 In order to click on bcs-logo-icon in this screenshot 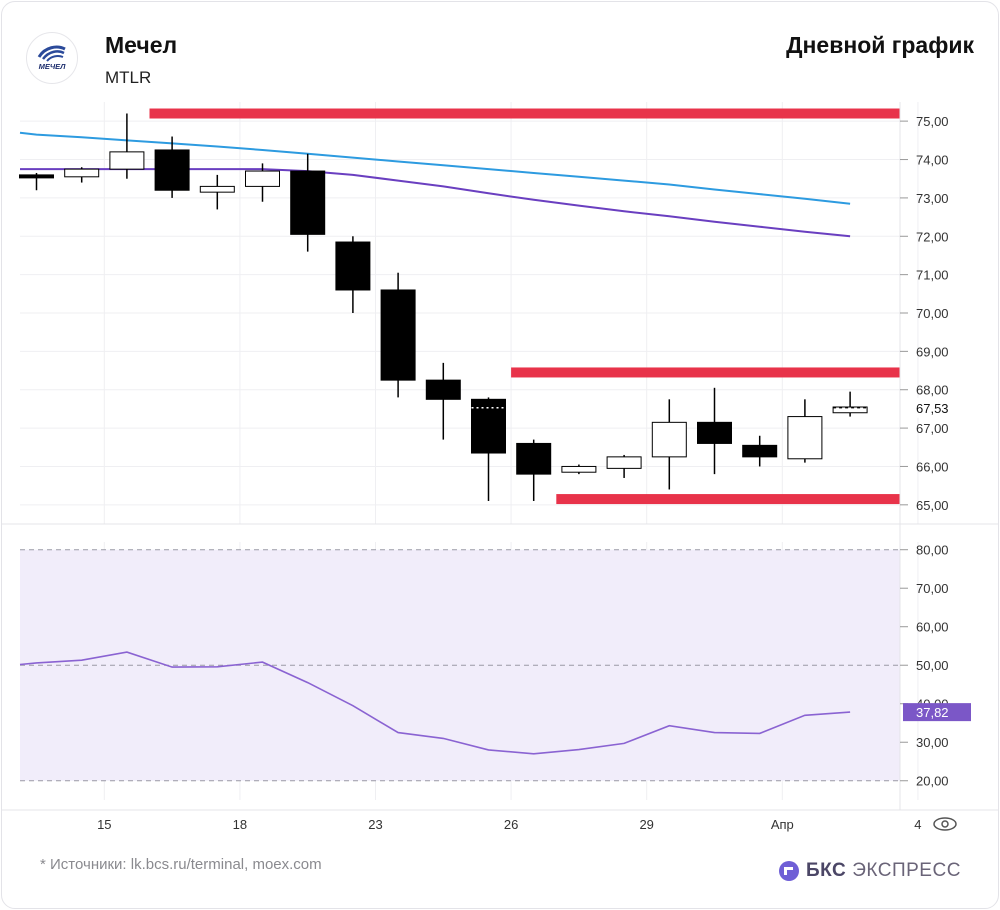, I will do `click(789, 871)`.